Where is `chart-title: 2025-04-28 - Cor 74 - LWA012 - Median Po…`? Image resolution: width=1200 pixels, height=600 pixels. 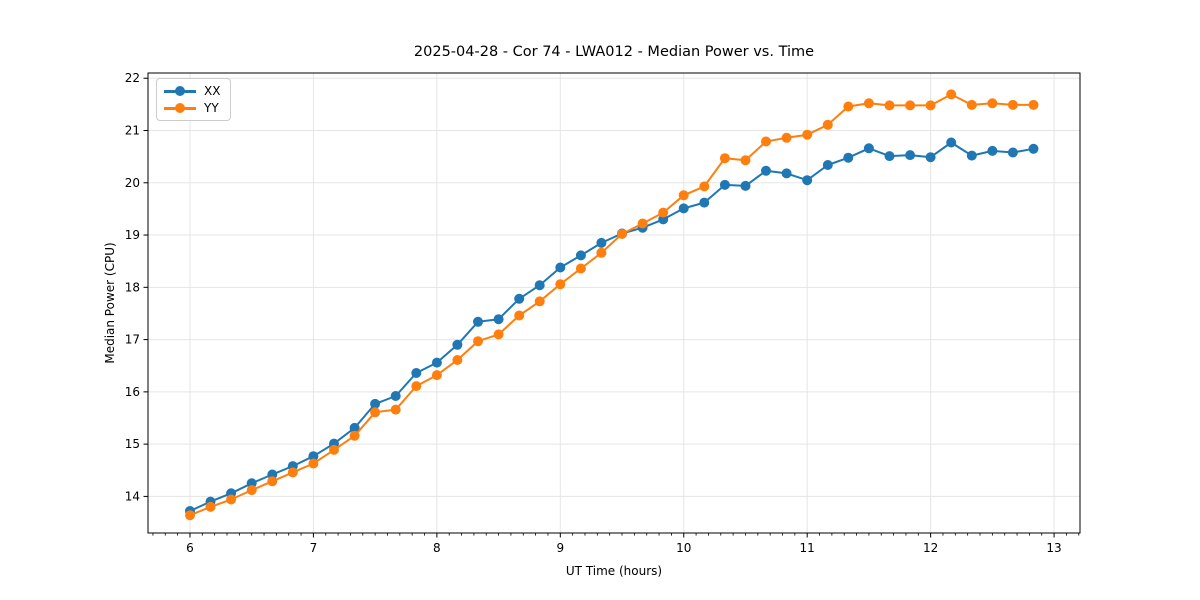 chart-title: 2025-04-28 - Cor 74 - LWA012 - Median Po… is located at coordinates (614, 52).